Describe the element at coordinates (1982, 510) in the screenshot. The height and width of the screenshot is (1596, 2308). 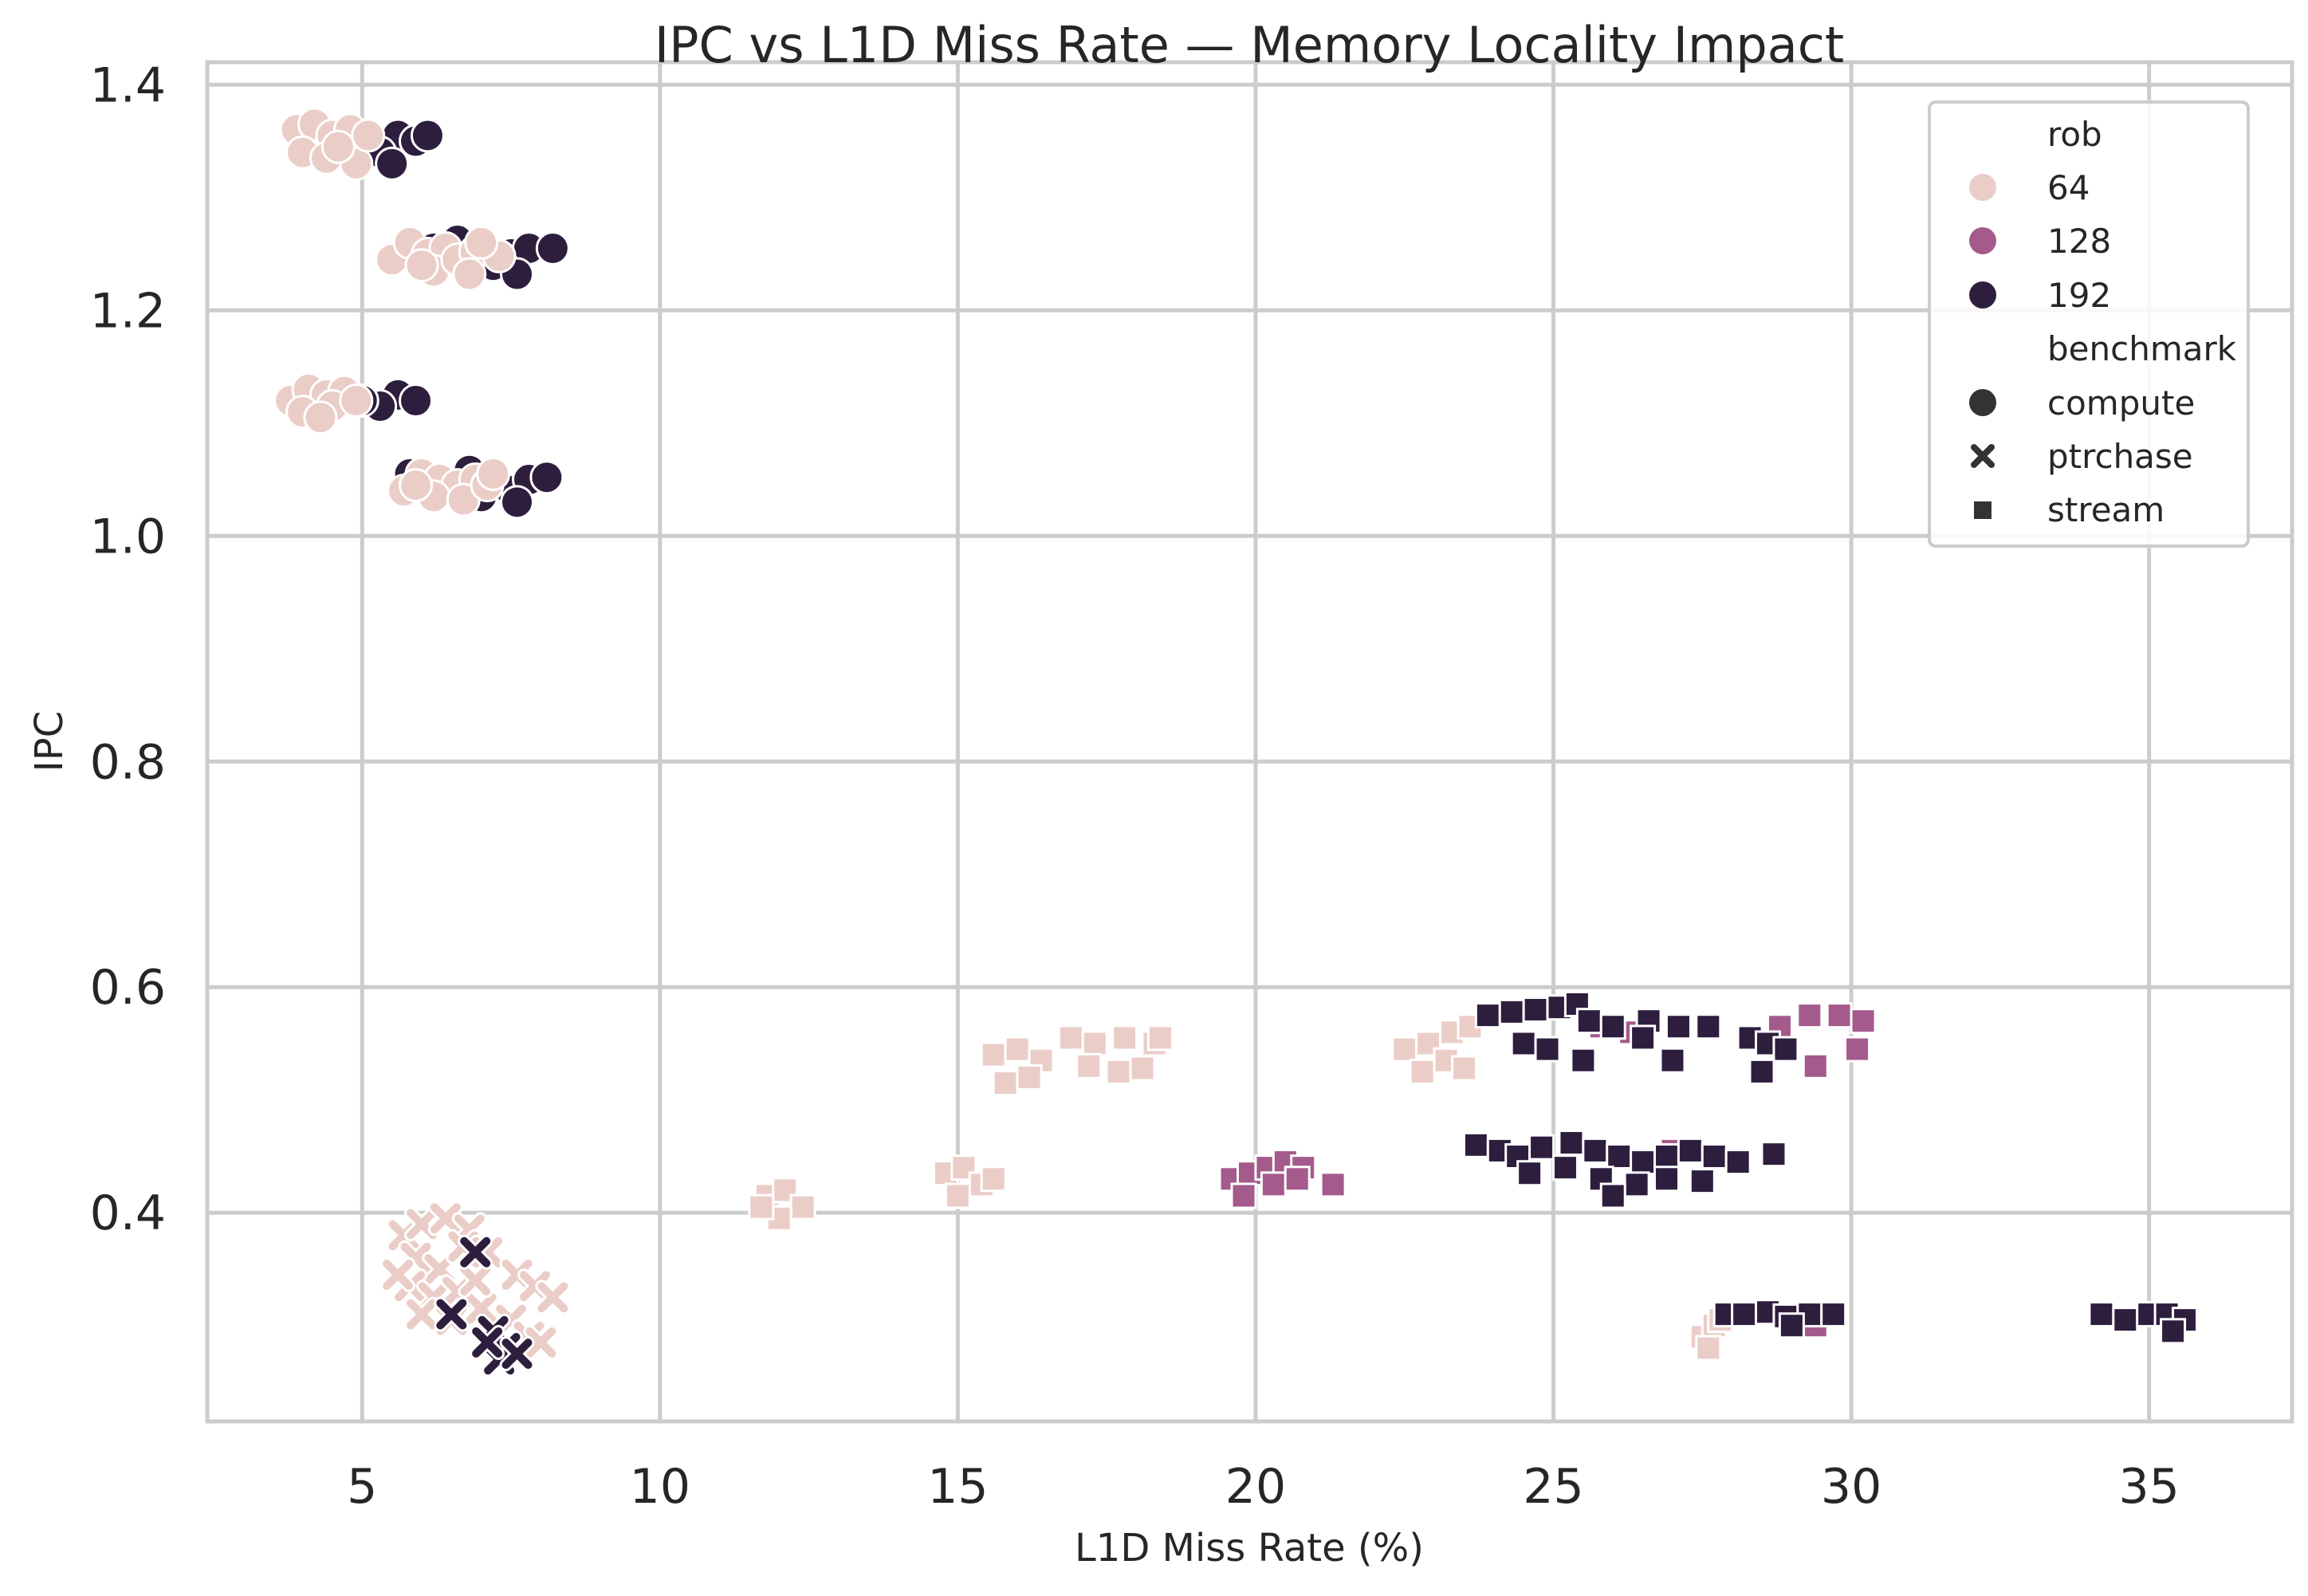
I see `legend-square-marker` at that location.